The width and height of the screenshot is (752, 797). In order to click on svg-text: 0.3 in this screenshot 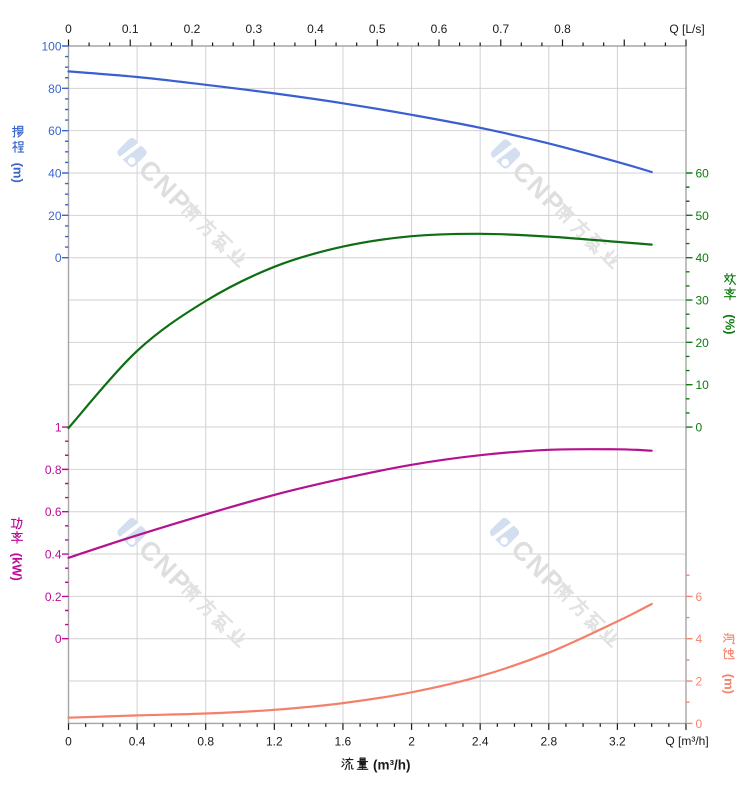, I will do `click(253, 29)`.